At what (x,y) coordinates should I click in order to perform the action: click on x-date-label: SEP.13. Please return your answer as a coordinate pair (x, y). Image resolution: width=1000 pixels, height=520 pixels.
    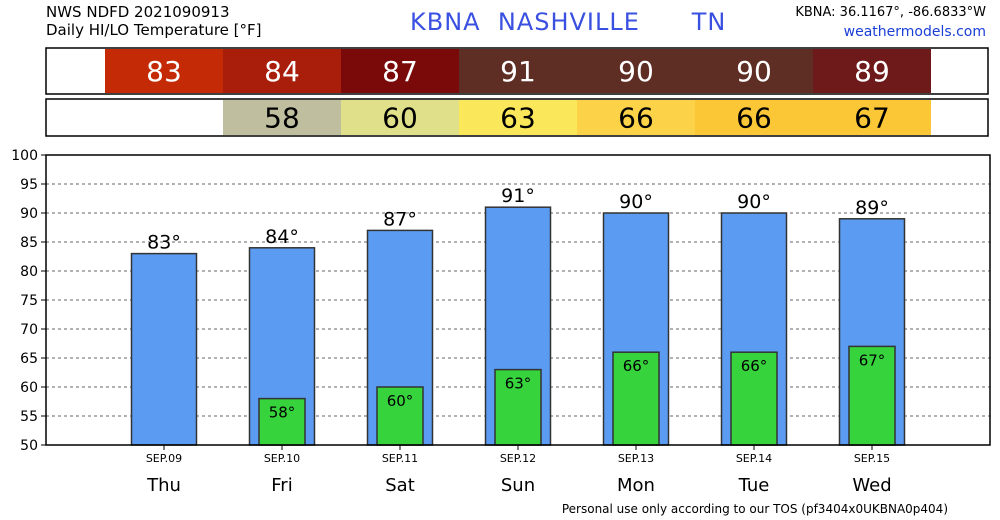
    Looking at the image, I should click on (636, 458).